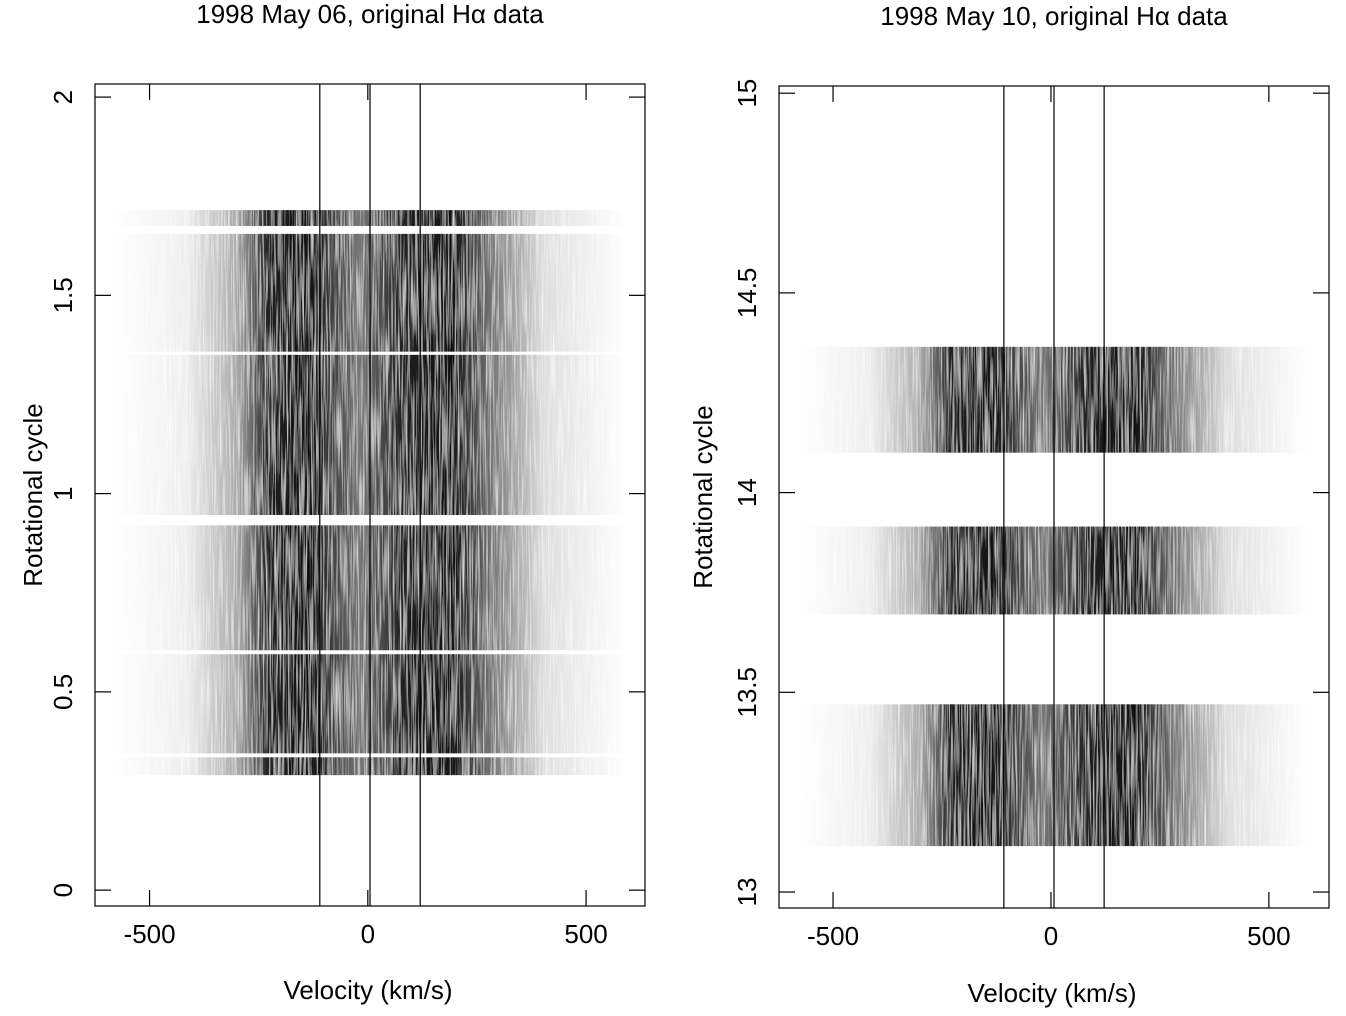  What do you see at coordinates (747, 93) in the screenshot?
I see `y-tick-label: 15` at bounding box center [747, 93].